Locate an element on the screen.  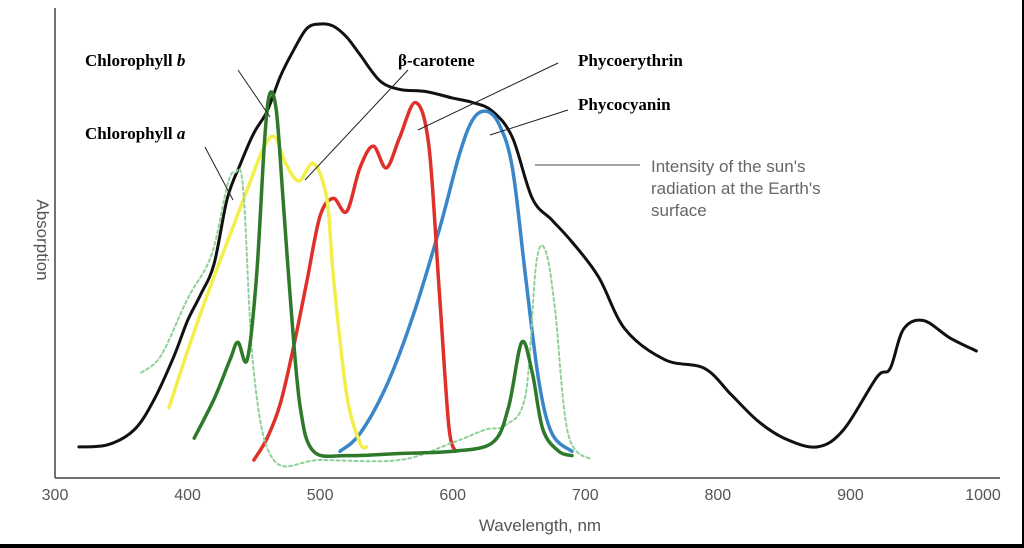
phycoerythrin-label: Phycoerythrin is located at coordinates (630, 60).